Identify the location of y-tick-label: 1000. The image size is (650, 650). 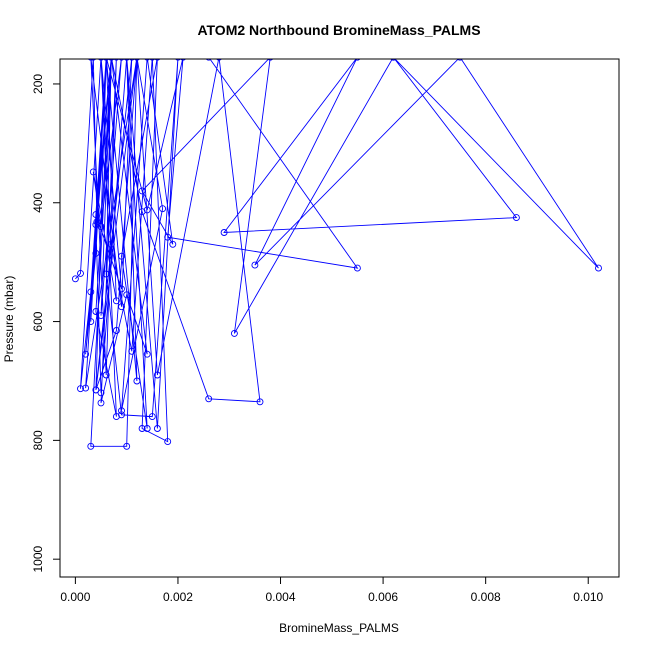
(38, 559).